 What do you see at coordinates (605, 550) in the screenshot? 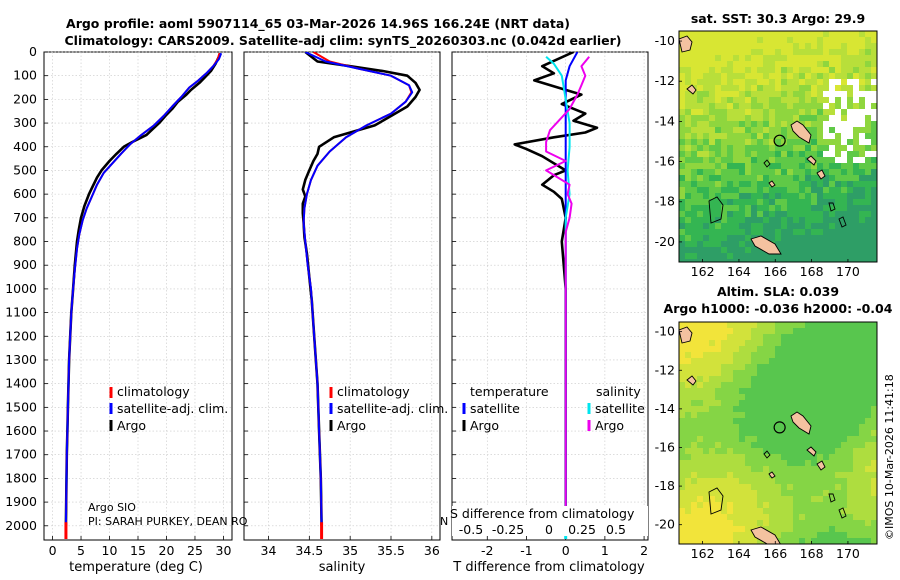
I see `difference-tick-label: 1` at bounding box center [605, 550].